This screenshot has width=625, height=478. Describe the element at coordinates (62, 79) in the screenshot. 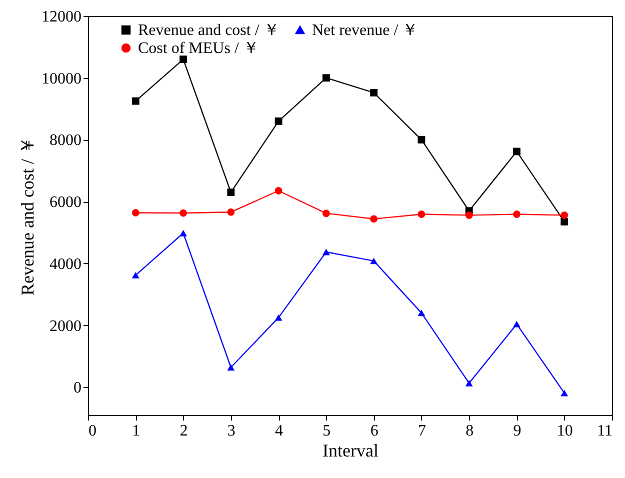

I see `y-tick-label: 10000` at that location.